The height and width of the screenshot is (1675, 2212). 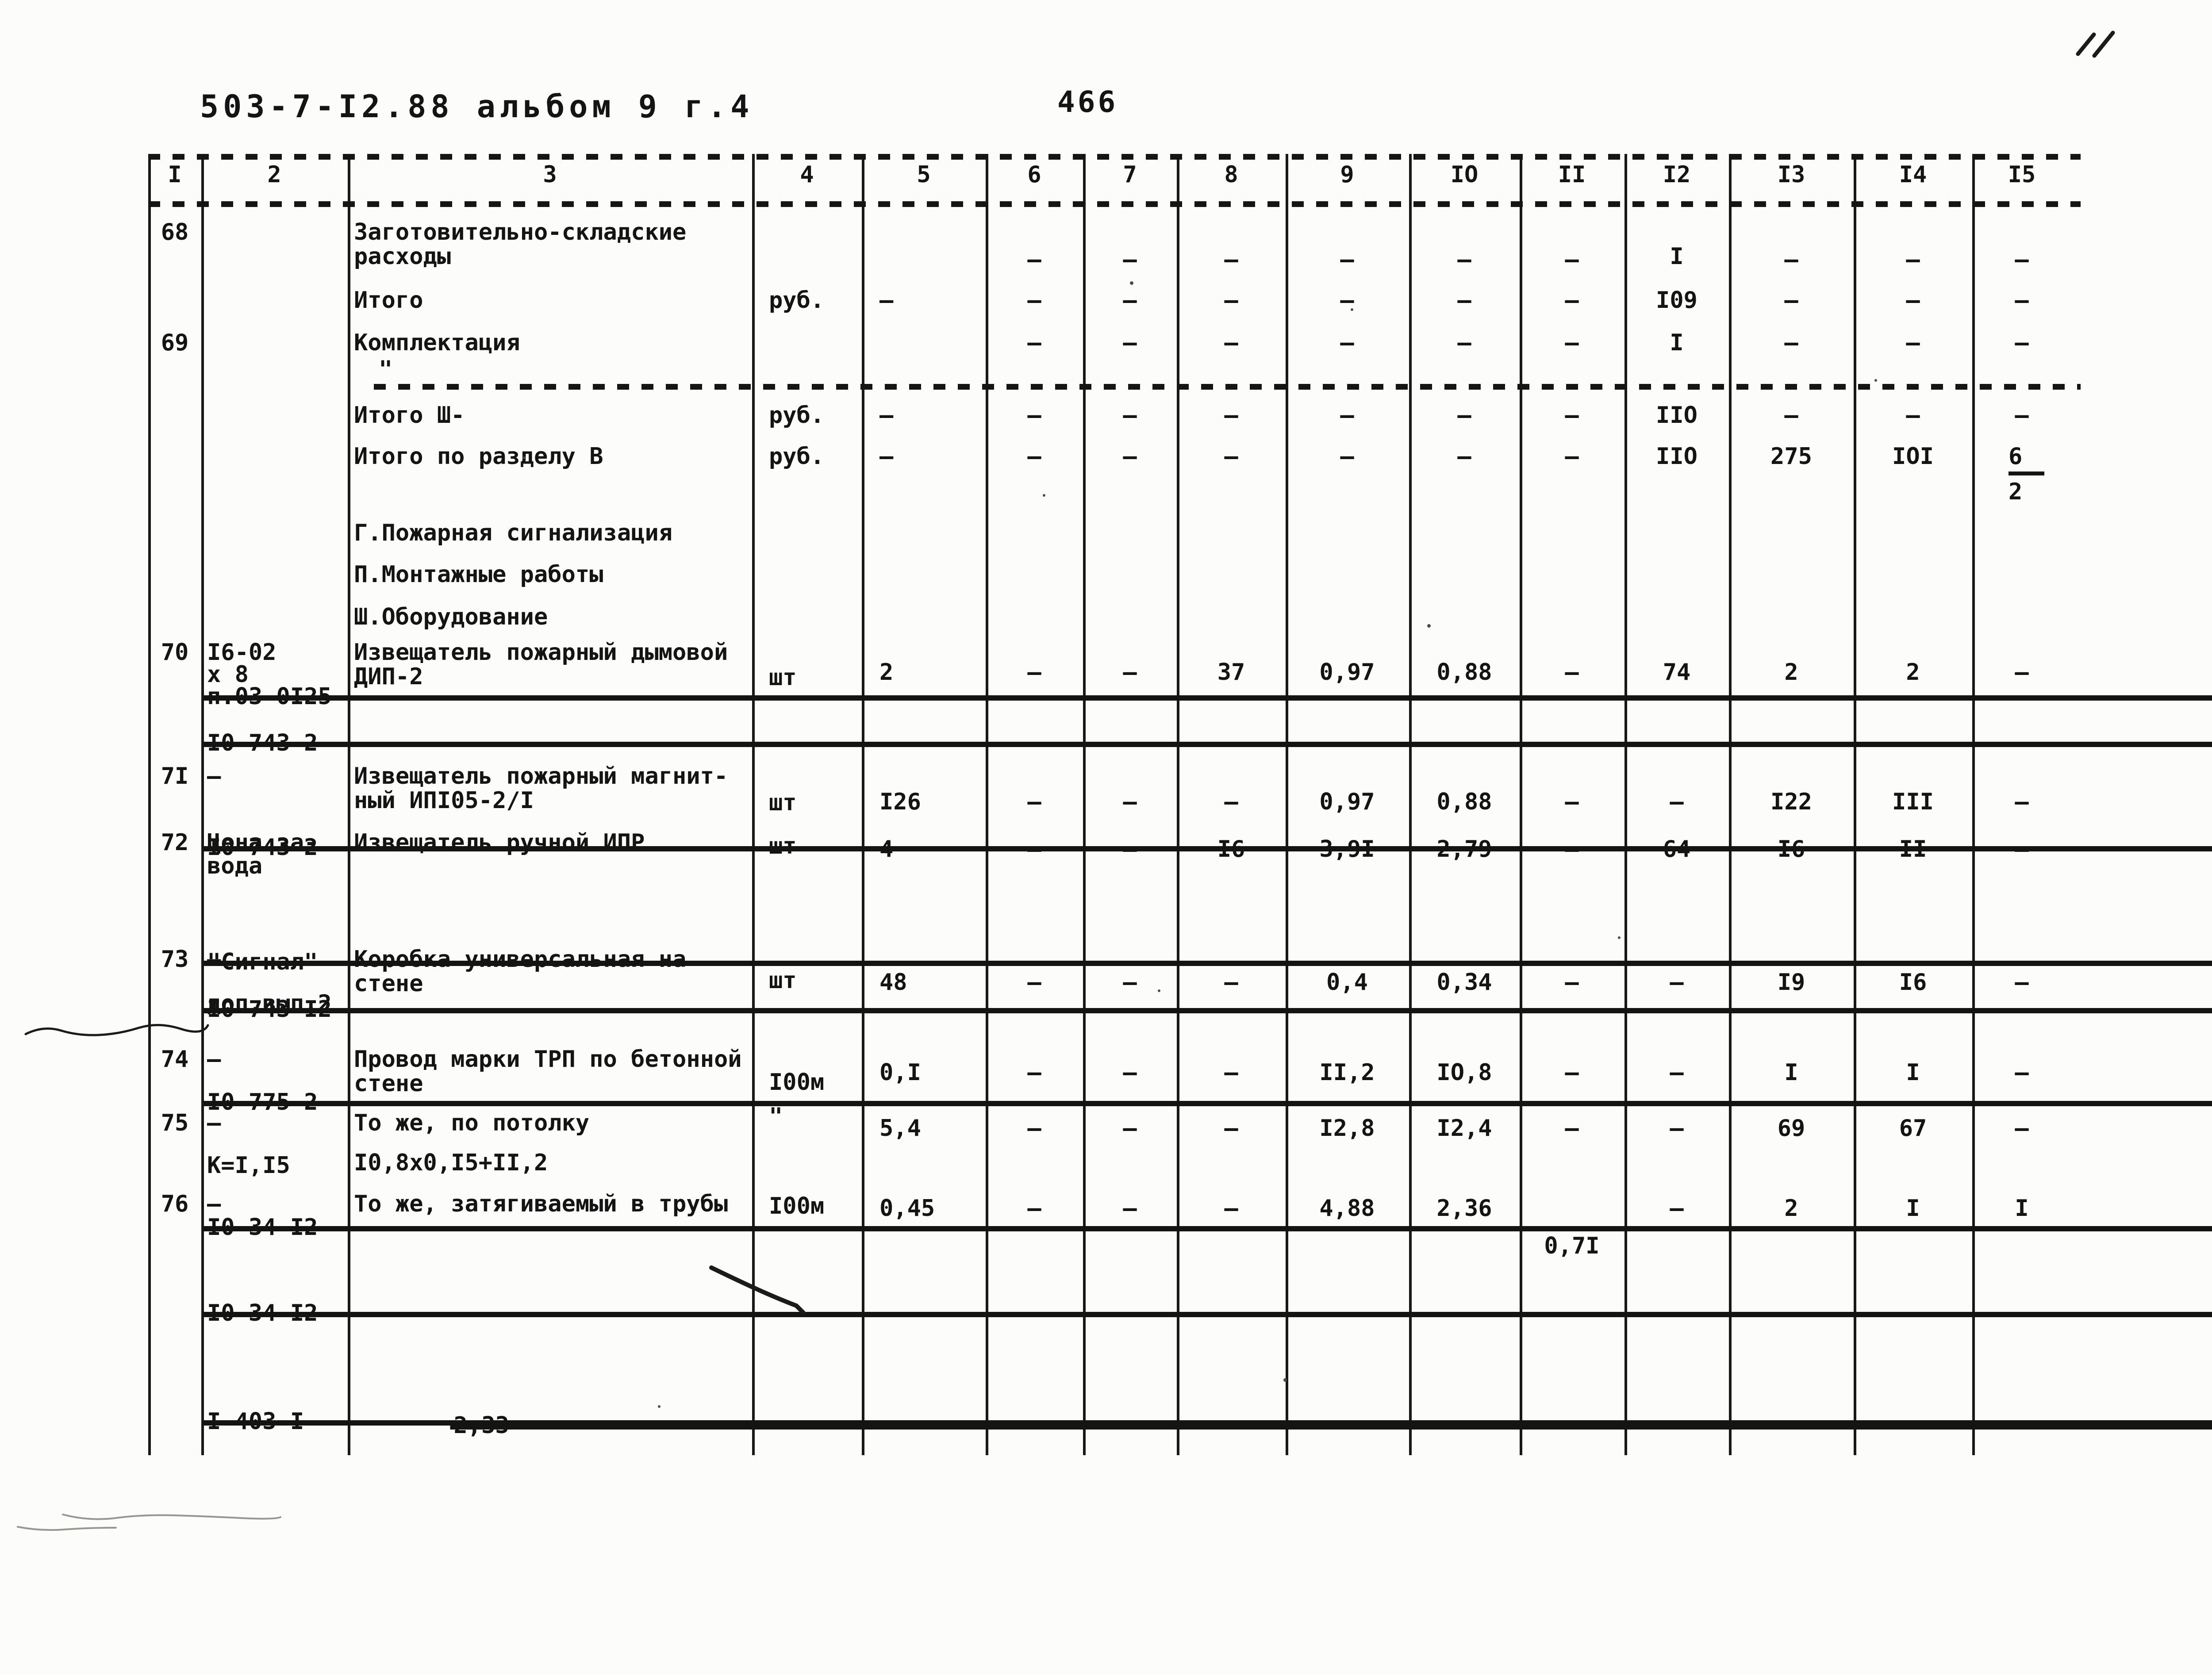 What do you see at coordinates (1677, 672) in the screenshot?
I see `table-cell: 74` at bounding box center [1677, 672].